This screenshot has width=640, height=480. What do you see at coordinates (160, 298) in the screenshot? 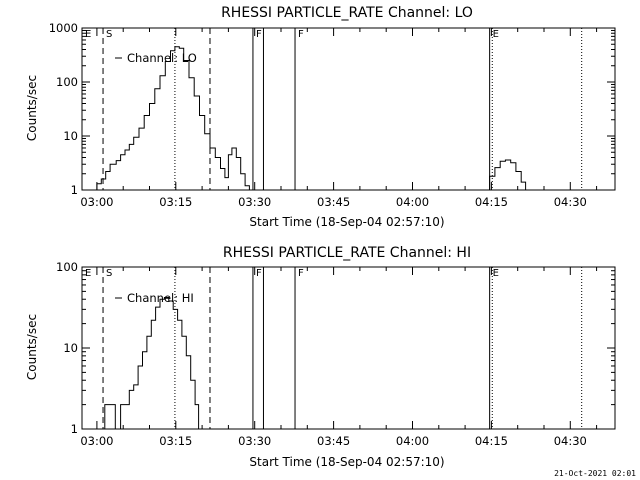
I see `legend-entry: Channel: HI` at bounding box center [160, 298].